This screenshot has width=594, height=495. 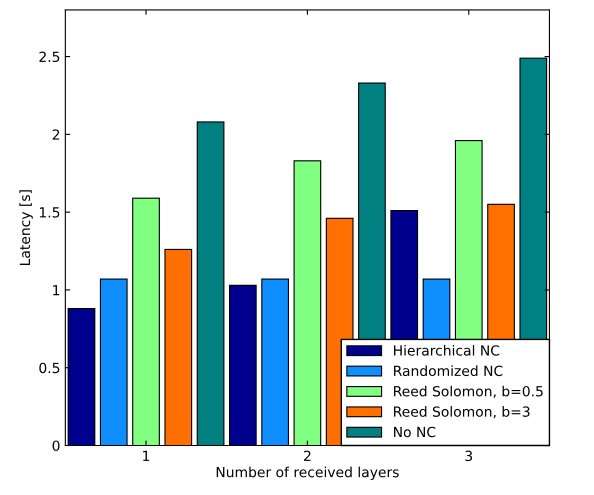 What do you see at coordinates (307, 455) in the screenshot?
I see `x-tick-label: 2` at bounding box center [307, 455].